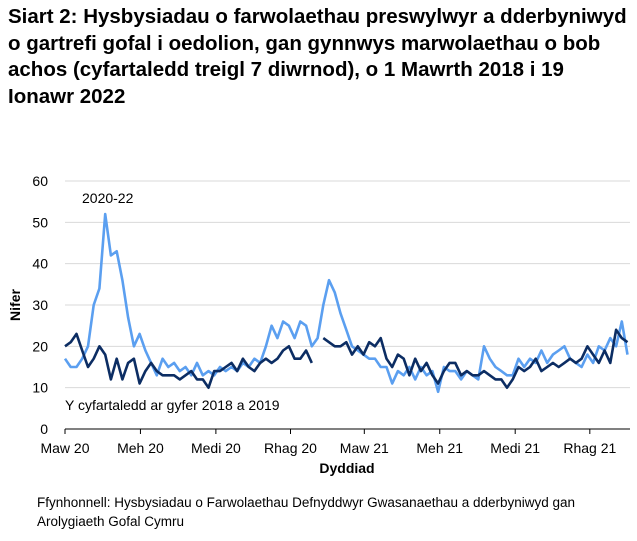 The width and height of the screenshot is (637, 541). What do you see at coordinates (290, 448) in the screenshot?
I see `x-tick-label: Rhag 20` at bounding box center [290, 448].